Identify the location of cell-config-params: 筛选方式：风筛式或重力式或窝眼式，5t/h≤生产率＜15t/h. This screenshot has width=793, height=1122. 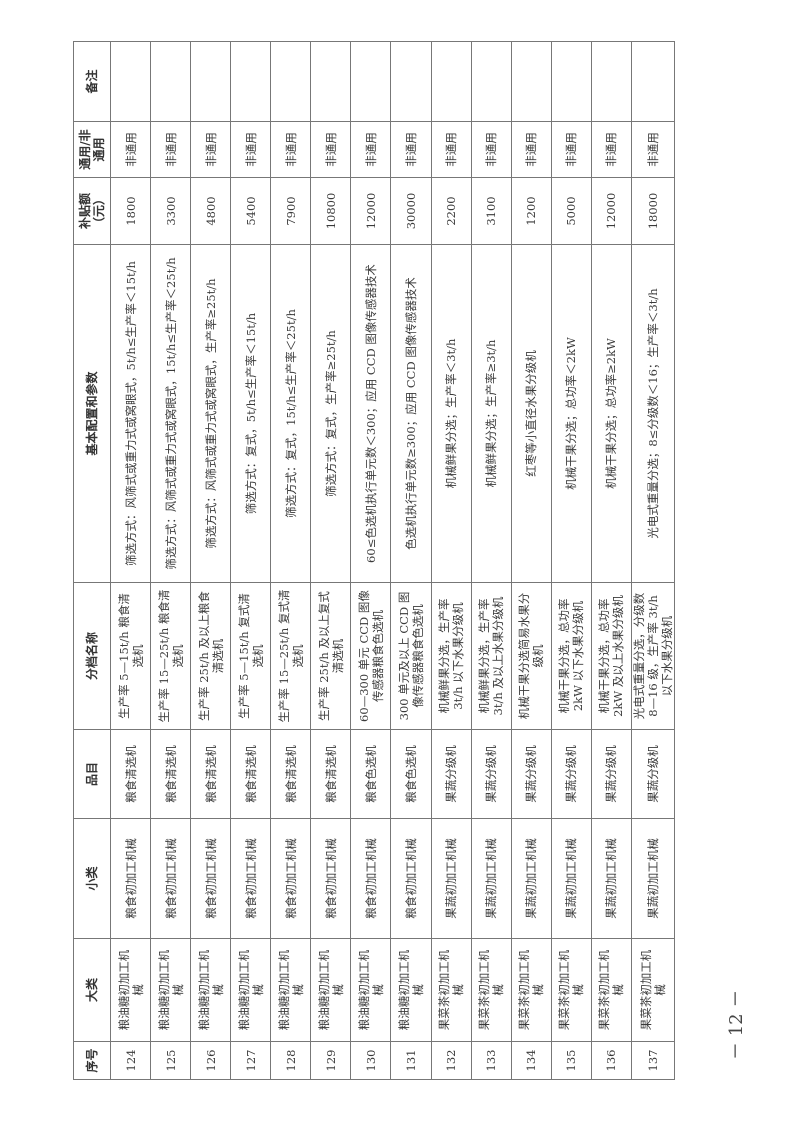
(130, 413).